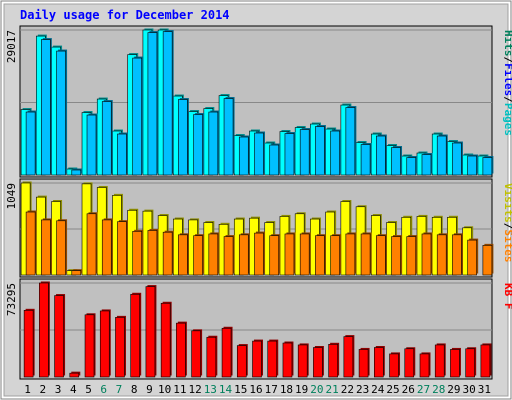  What do you see at coordinates (286, 389) in the screenshot?
I see `x-tick-label: 18` at bounding box center [286, 389].